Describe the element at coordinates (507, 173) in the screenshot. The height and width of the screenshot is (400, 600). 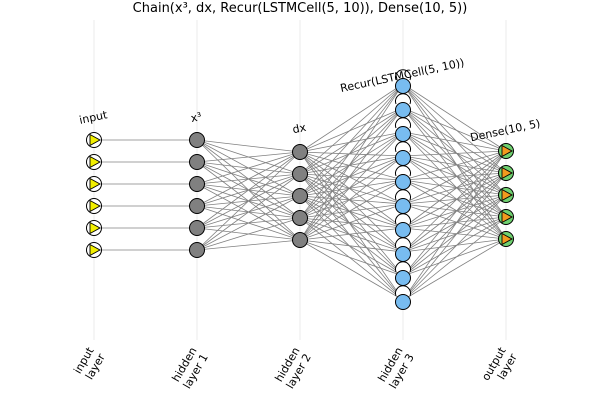
I see `output-arrow-icon` at that location.